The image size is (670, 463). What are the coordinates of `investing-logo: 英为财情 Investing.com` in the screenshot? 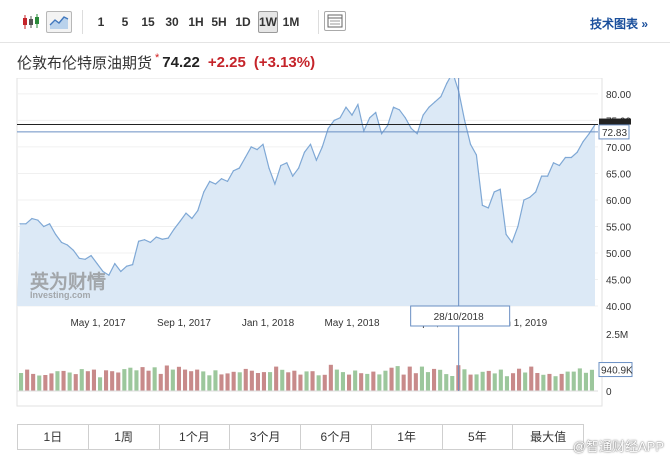 It's located at (68, 285).